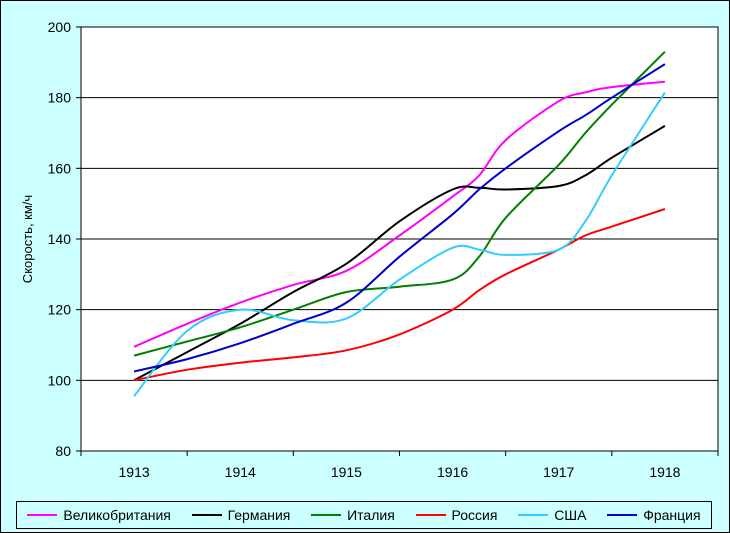 The width and height of the screenshot is (730, 533). I want to click on x-tick-label: 1917, so click(558, 472).